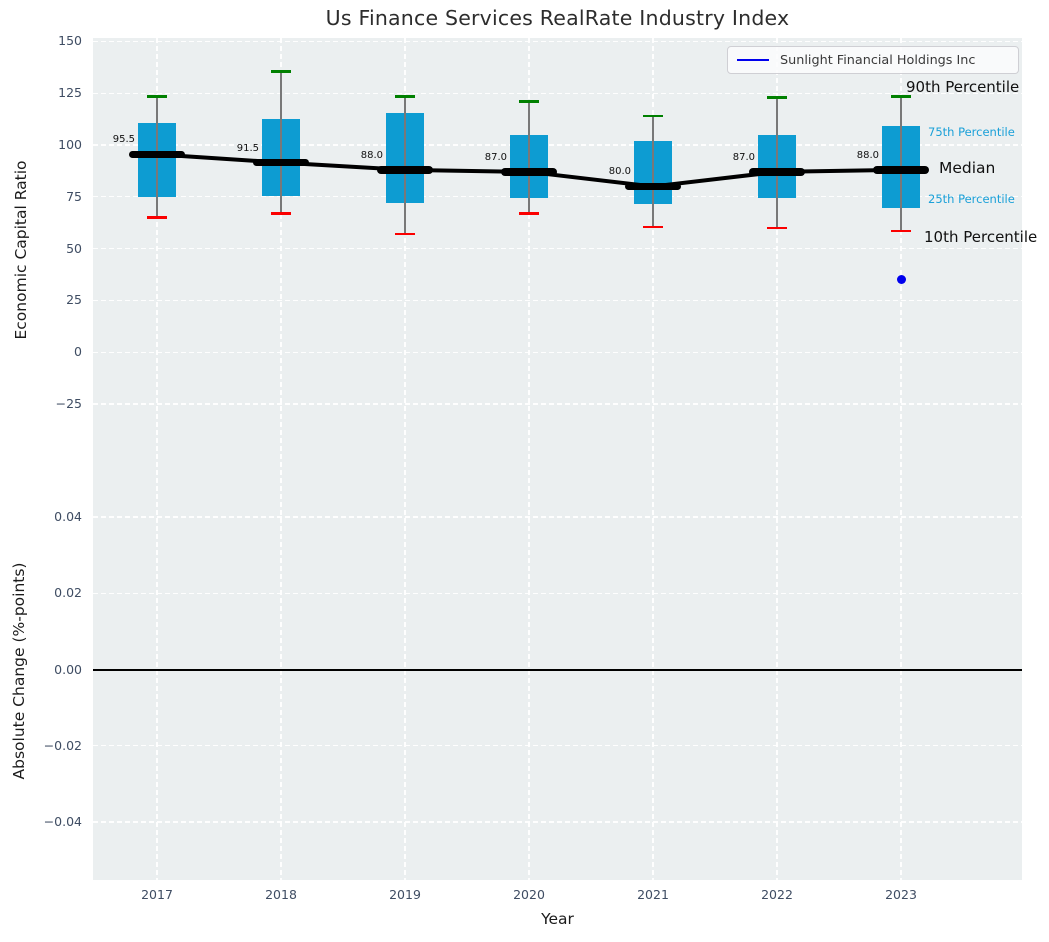 Image resolution: width=1049 pixels, height=942 pixels. I want to click on p90-cap-2018, so click(281, 71).